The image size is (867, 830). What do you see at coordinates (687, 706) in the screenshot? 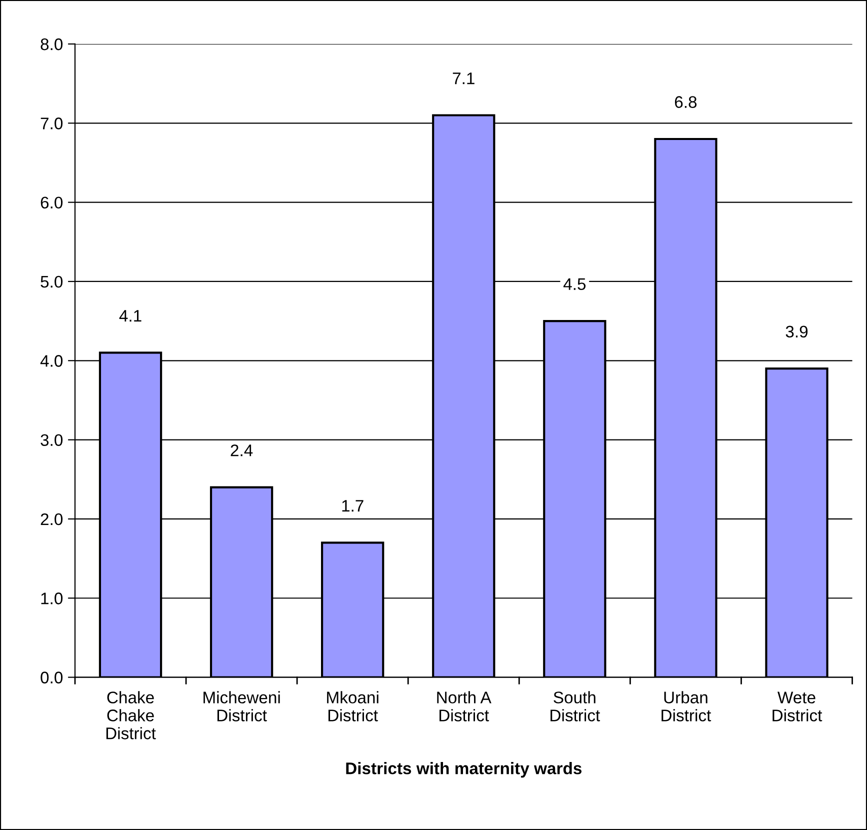
I see `x-tick-label: Urban District` at bounding box center [687, 706].